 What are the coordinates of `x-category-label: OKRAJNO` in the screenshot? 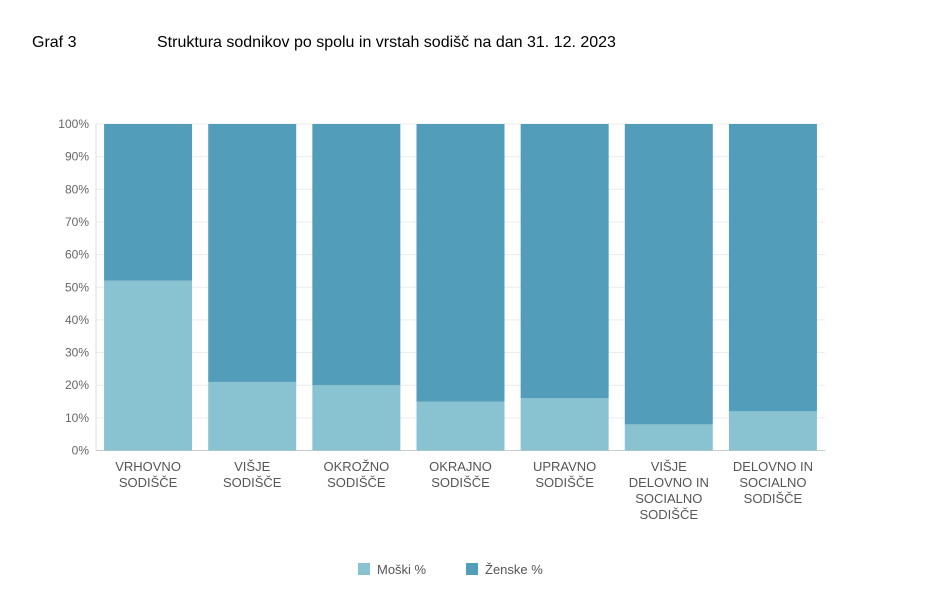 It's located at (460, 466).